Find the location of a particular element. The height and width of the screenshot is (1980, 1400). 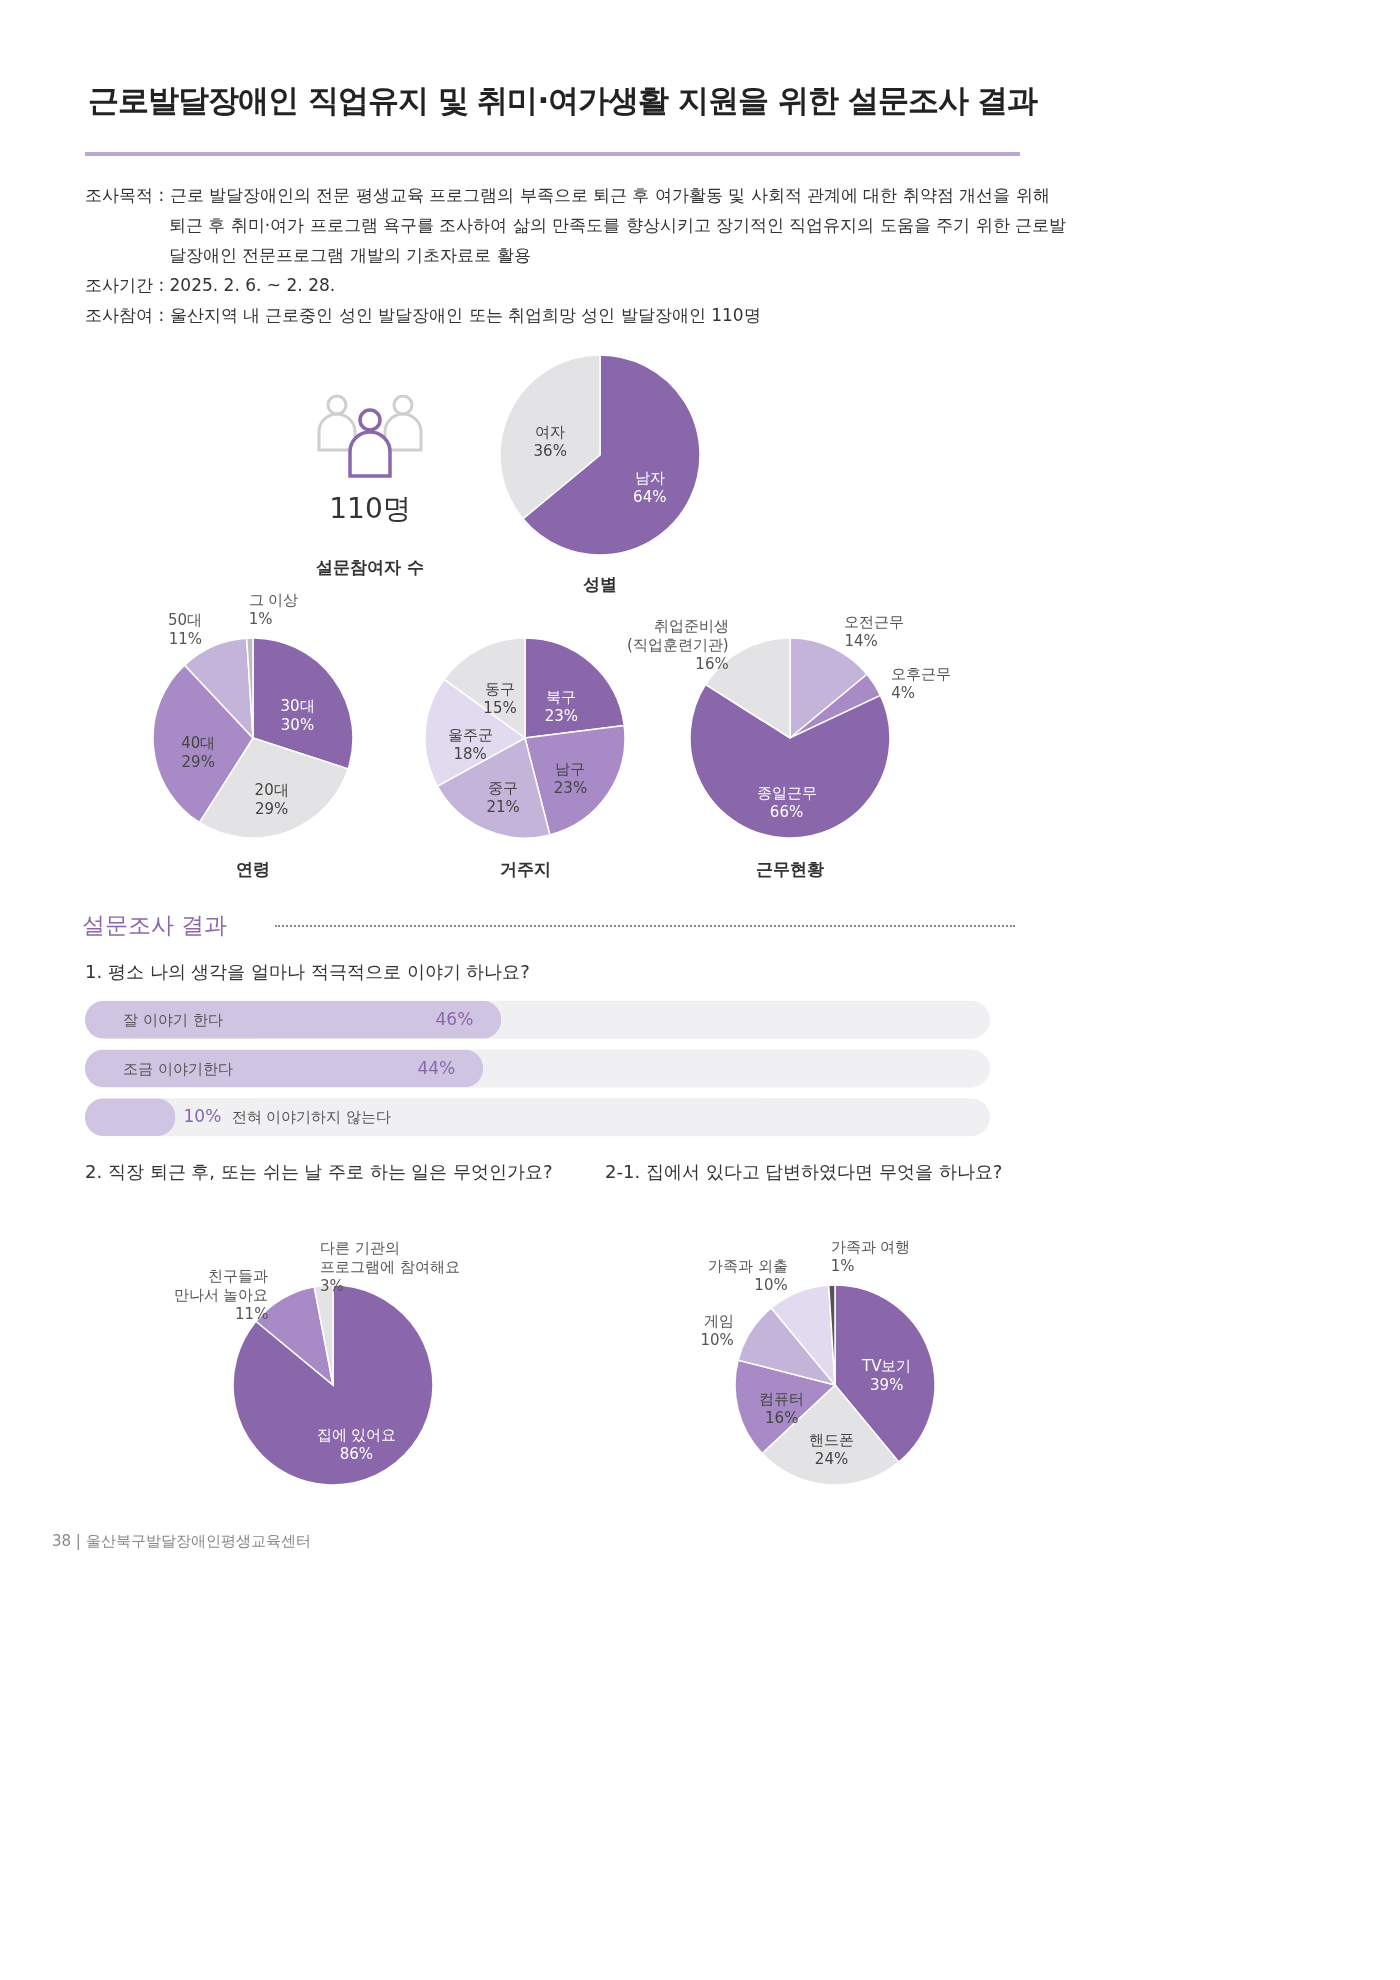

slice-label: 가족과 여행 is located at coordinates (870, 1247).